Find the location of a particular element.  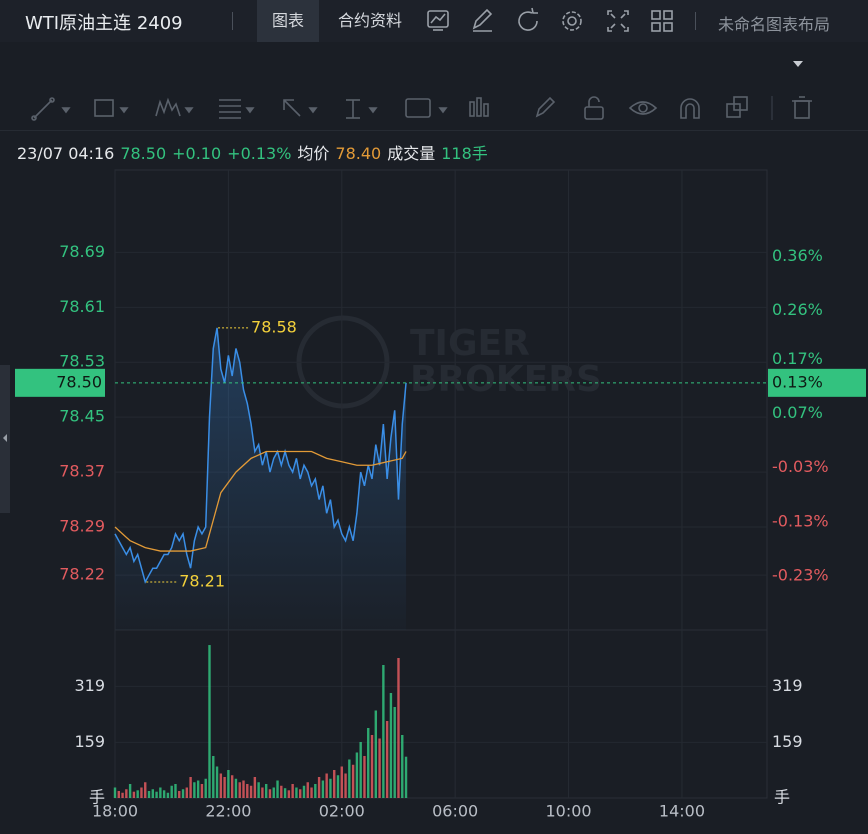

x-tick-label: 14:00 is located at coordinates (682, 811).